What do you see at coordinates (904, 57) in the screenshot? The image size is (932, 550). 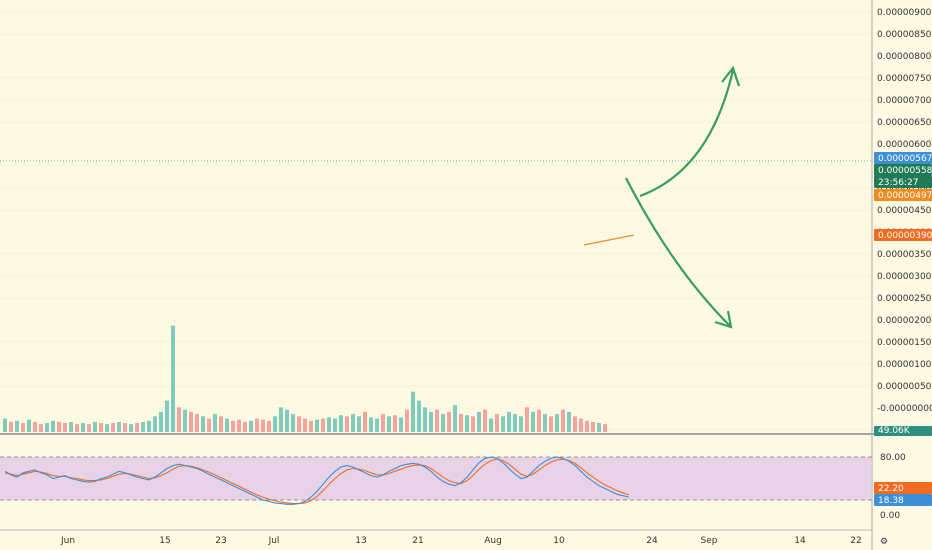 I see `price-tick-label: 0.00000800` at bounding box center [904, 57].